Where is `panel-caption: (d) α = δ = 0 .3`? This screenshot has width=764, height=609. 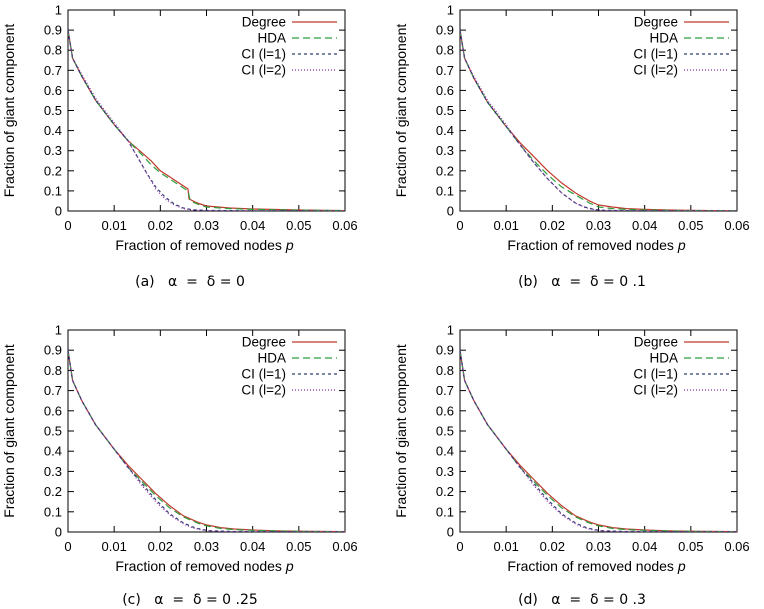
panel-caption: (d) α = δ = 0 .3 is located at coordinates (582, 600).